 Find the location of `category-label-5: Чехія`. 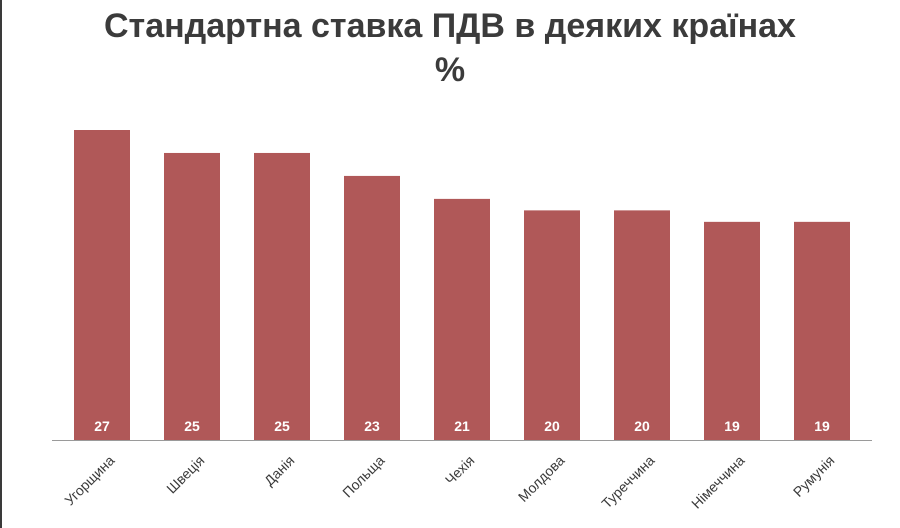

category-label-5: Чехія is located at coordinates (460, 470).